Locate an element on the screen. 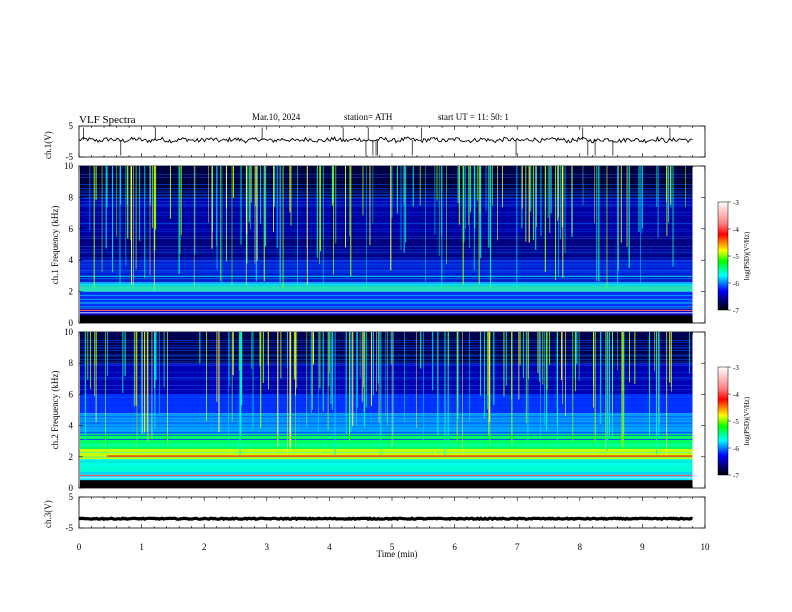  ch1-colorbar: -3 -4 -5 -6 -7 log(PSD)(V²/Hz) is located at coordinates (734, 257).